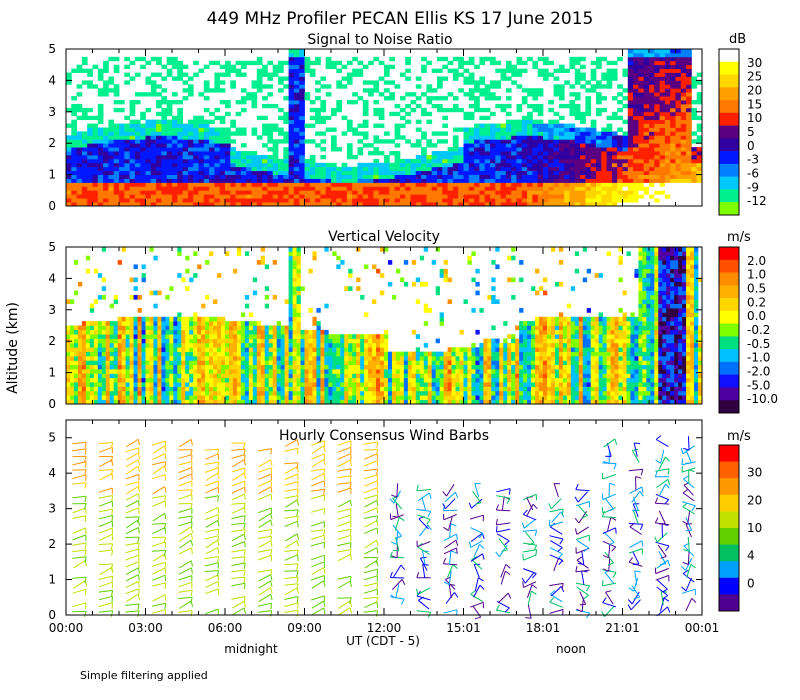 The height and width of the screenshot is (700, 800). I want to click on colorbar-label: -12, so click(757, 201).